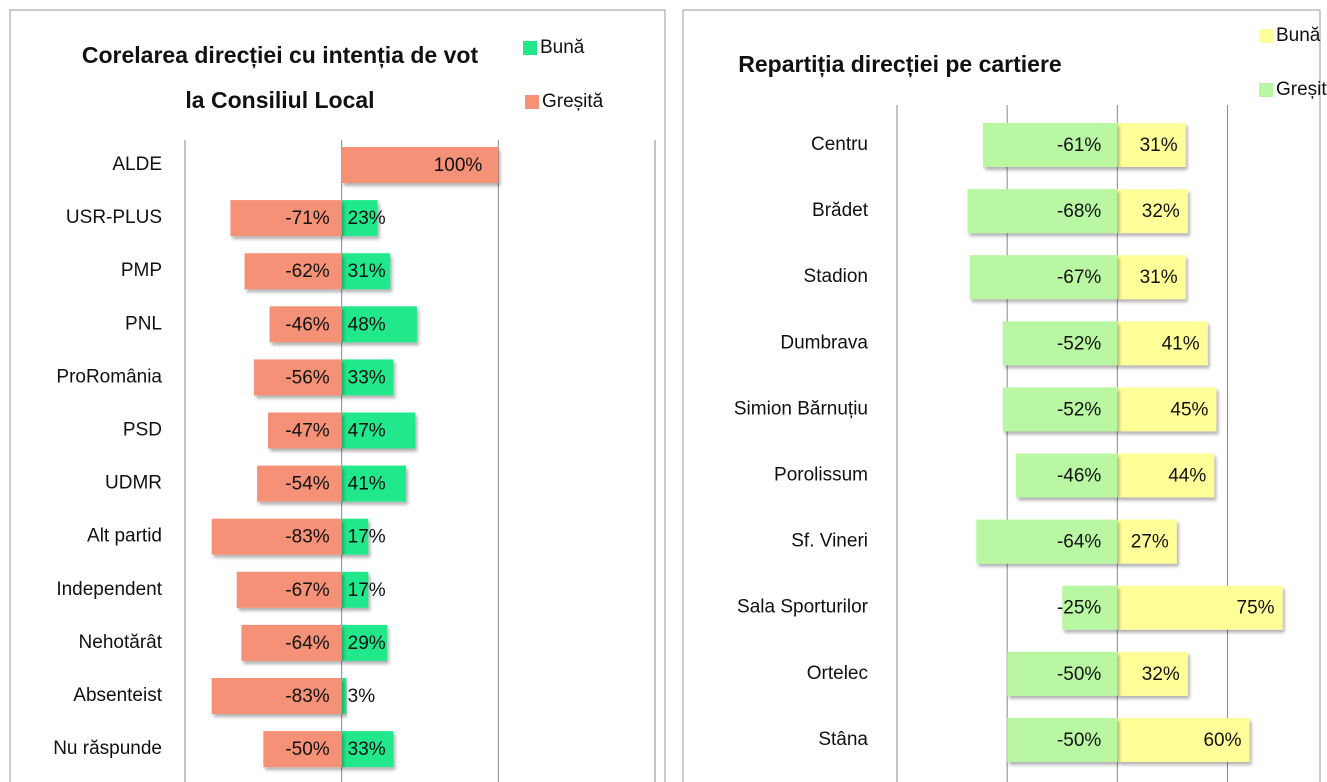  Describe the element at coordinates (1150, 542) in the screenshot. I see `value-label: 27%` at that location.